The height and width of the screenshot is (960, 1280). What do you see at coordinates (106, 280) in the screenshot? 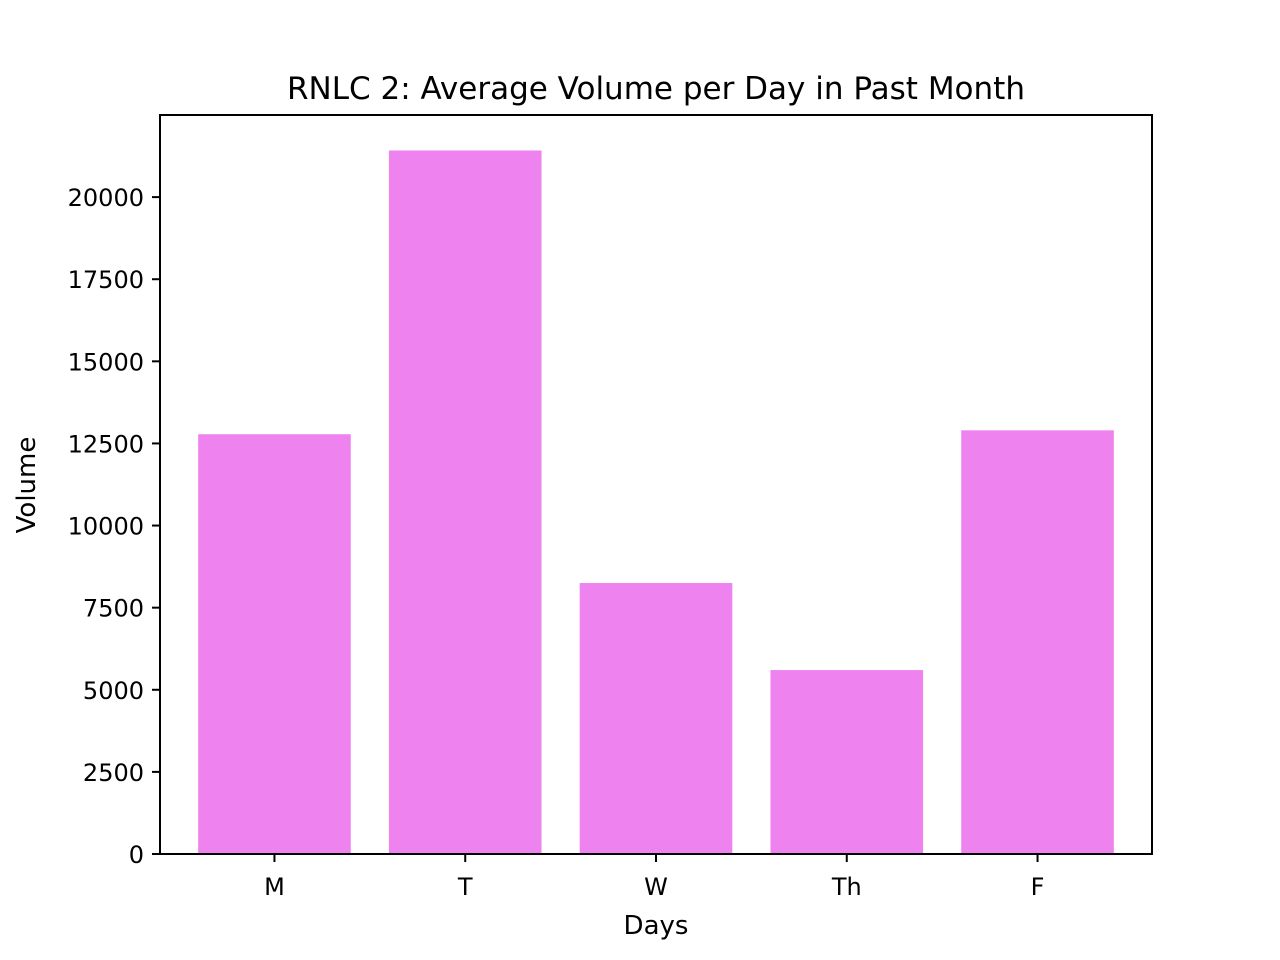
I see `y-tick-label: 17500` at bounding box center [106, 280].